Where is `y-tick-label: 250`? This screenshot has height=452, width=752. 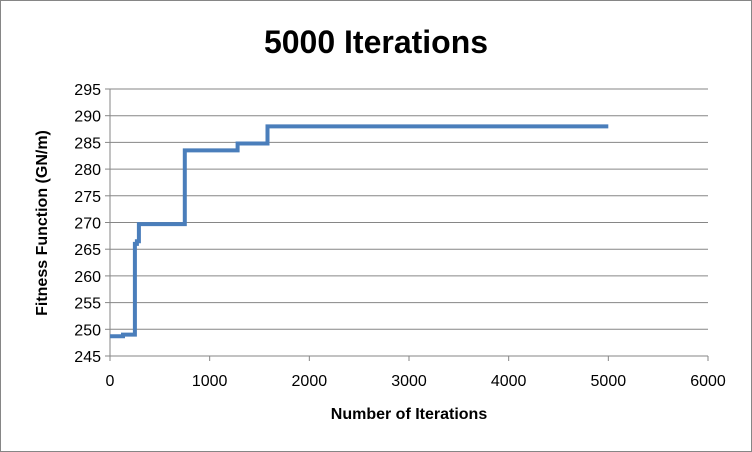
y-tick-label: 250 is located at coordinates (87, 330).